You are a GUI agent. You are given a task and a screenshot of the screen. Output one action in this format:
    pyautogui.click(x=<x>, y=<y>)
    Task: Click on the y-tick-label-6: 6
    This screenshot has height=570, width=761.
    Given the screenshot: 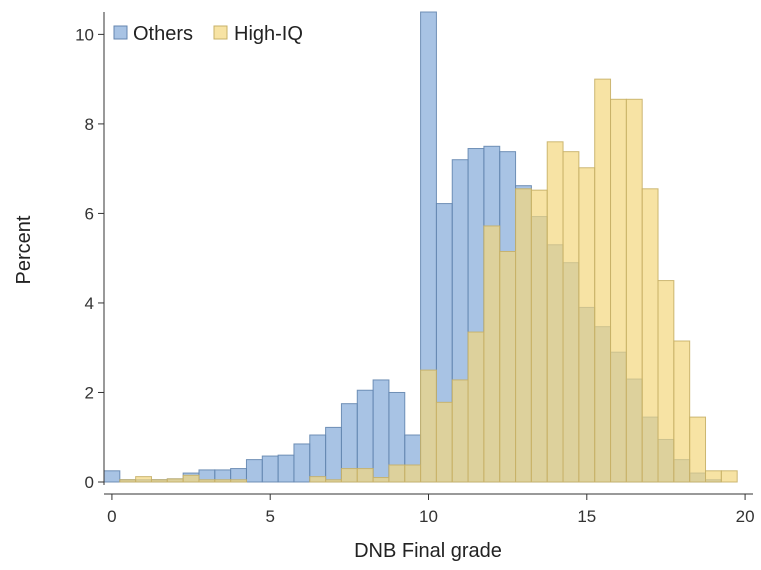 What is the action you would take?
    pyautogui.click(x=89, y=213)
    